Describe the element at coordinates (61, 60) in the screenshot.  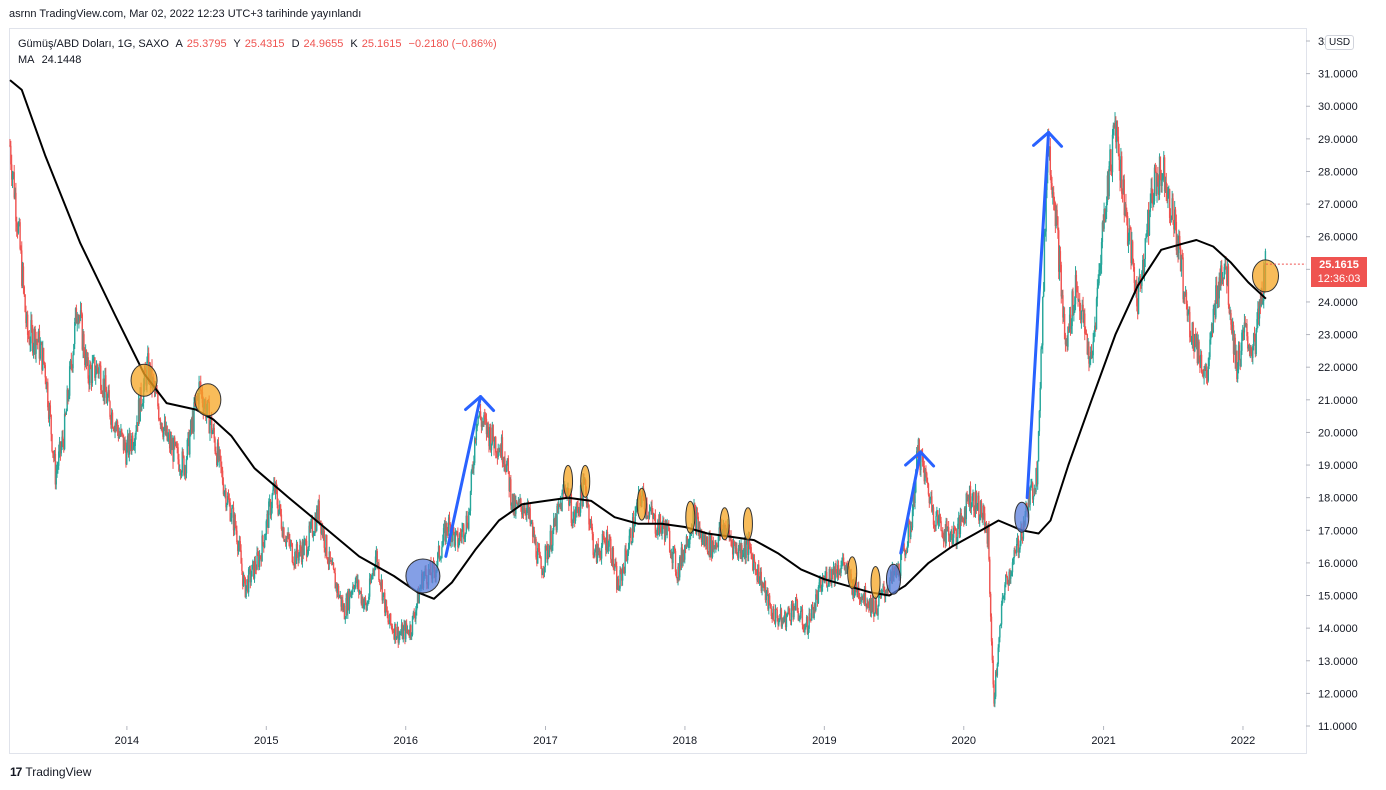
I see `ma-value: 24.1448` at that location.